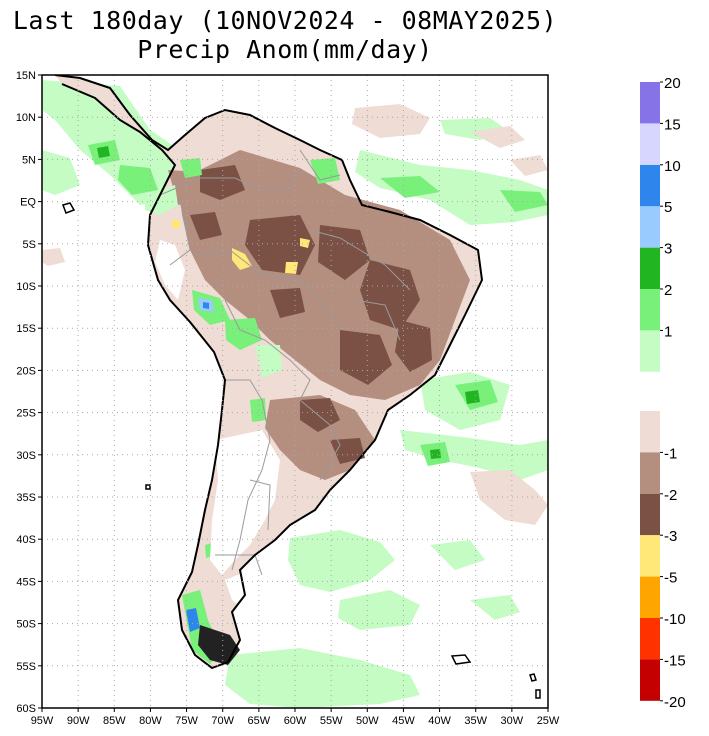 This screenshot has width=709, height=736. What do you see at coordinates (26, 498) in the screenshot?
I see `lat-tick-label: 35S` at bounding box center [26, 498].